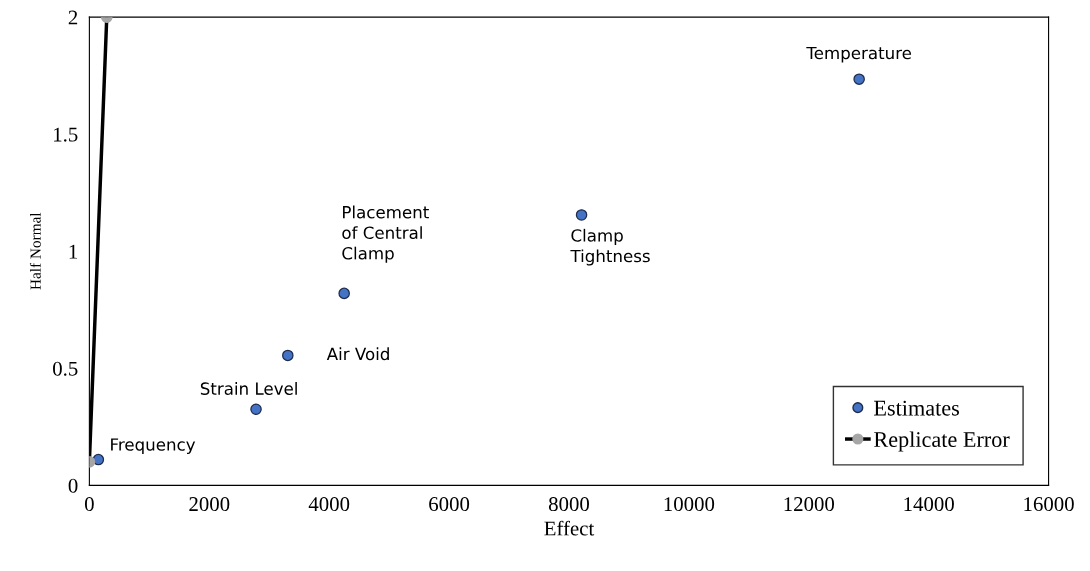  I want to click on annotation: Strain Level, so click(248, 388).